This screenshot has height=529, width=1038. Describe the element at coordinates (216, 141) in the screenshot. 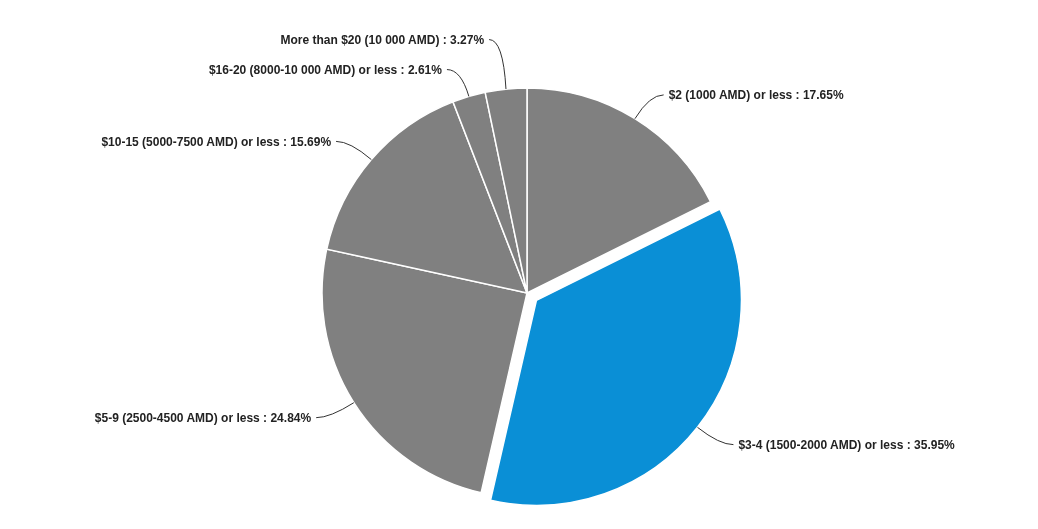

I see `slice-label: $10-15 (5000-7500 AMD) or less : 15.69%` at that location.